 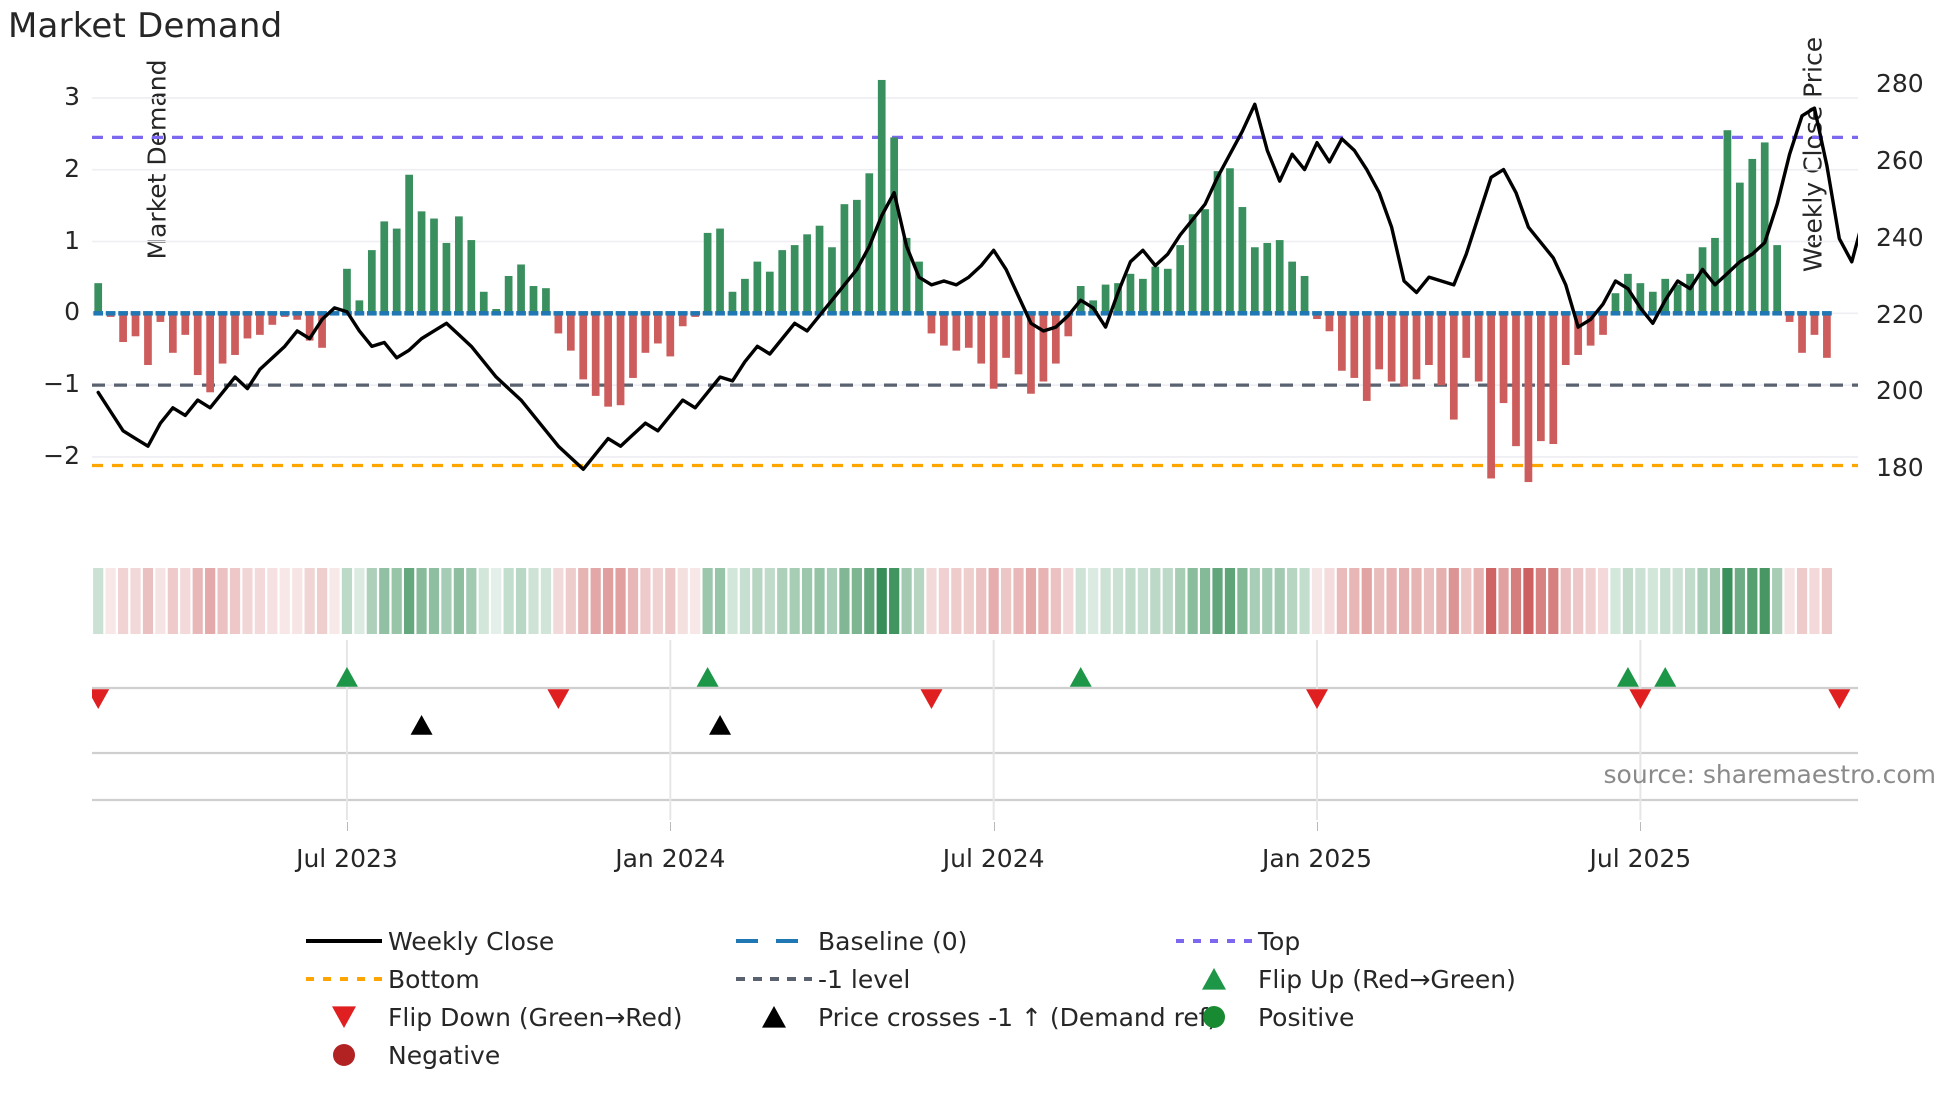 I want to click on y-axis-right-tick: 280, so click(x=1900, y=84).